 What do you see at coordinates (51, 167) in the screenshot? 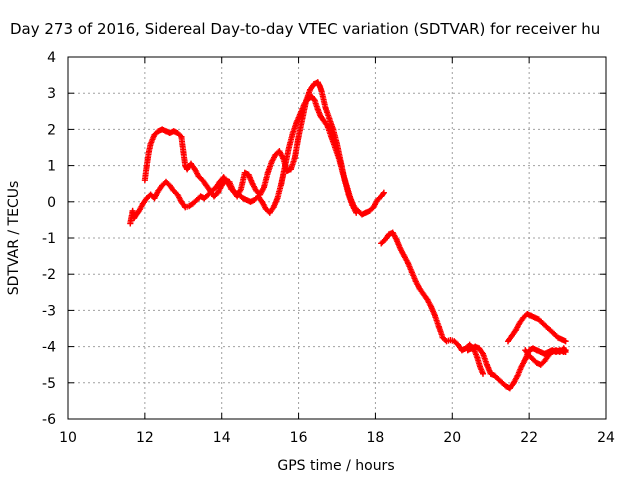
I see `y-tick-label: 1` at bounding box center [51, 167].